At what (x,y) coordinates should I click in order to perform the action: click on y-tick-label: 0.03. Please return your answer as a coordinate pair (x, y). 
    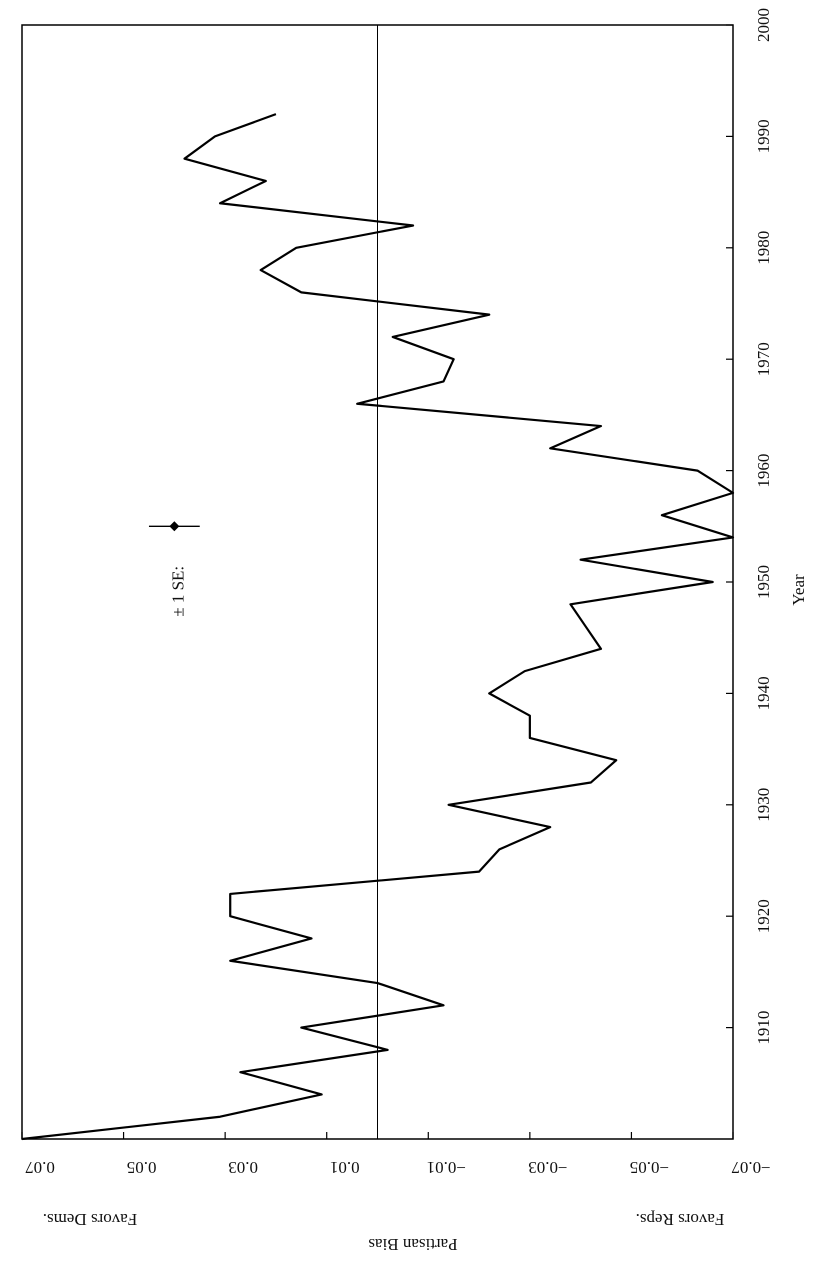
    Looking at the image, I should click on (243, 1167).